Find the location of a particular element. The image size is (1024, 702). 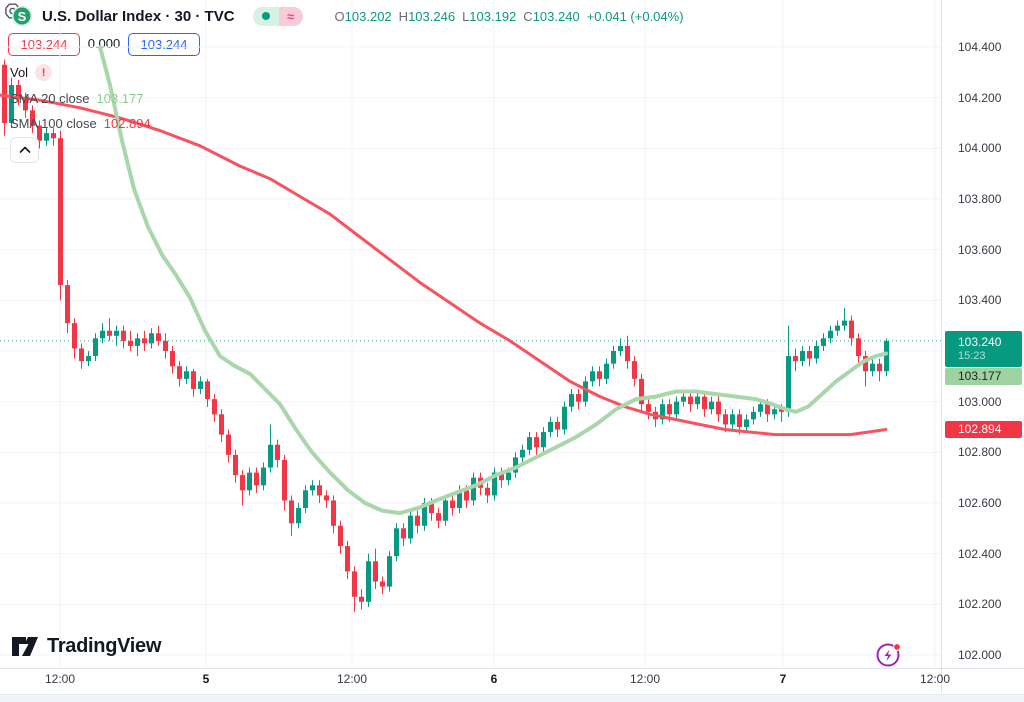

collapse-legend-button is located at coordinates (24, 150).